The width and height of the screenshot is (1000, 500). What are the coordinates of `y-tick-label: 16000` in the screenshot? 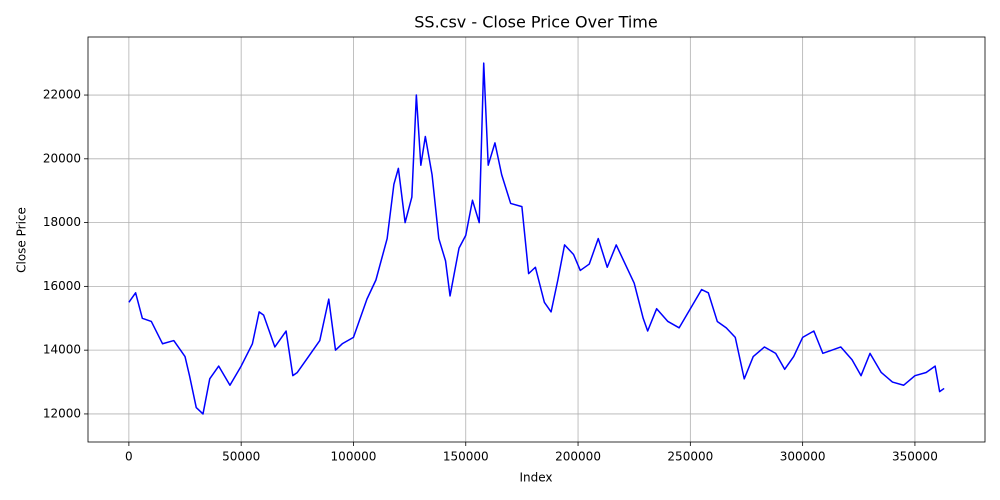 It's located at (62, 286).